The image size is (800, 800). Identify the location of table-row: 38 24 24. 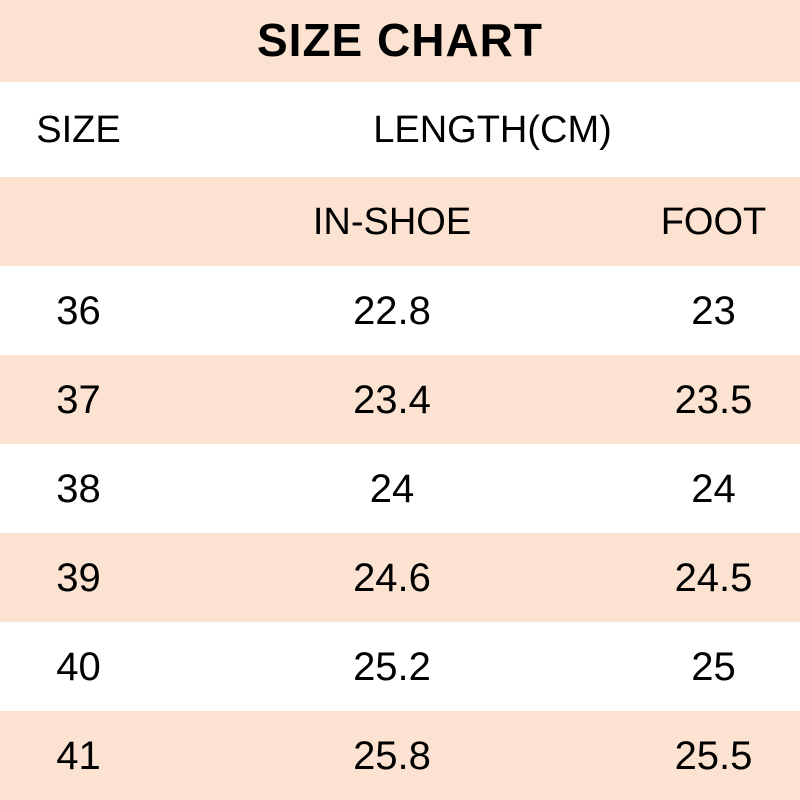
(400, 488).